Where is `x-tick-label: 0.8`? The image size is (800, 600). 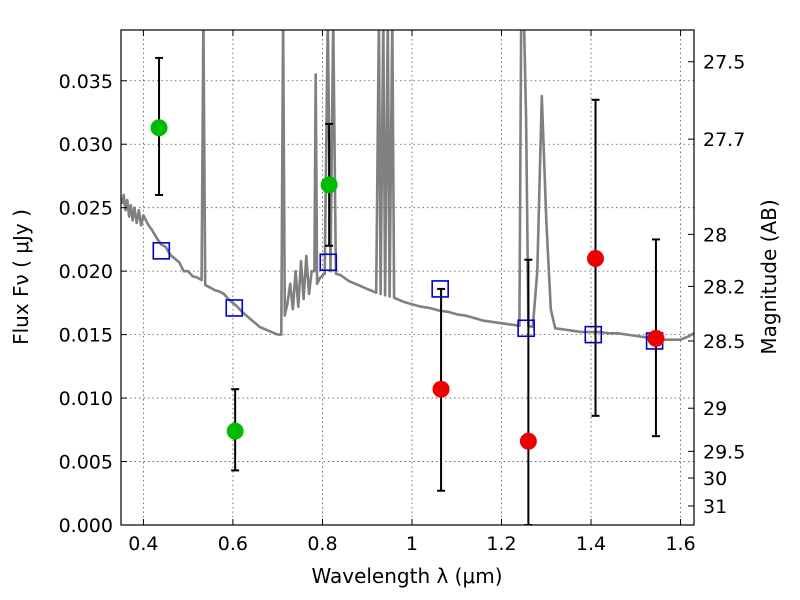
x-tick-label: 0.8 is located at coordinates (322, 544).